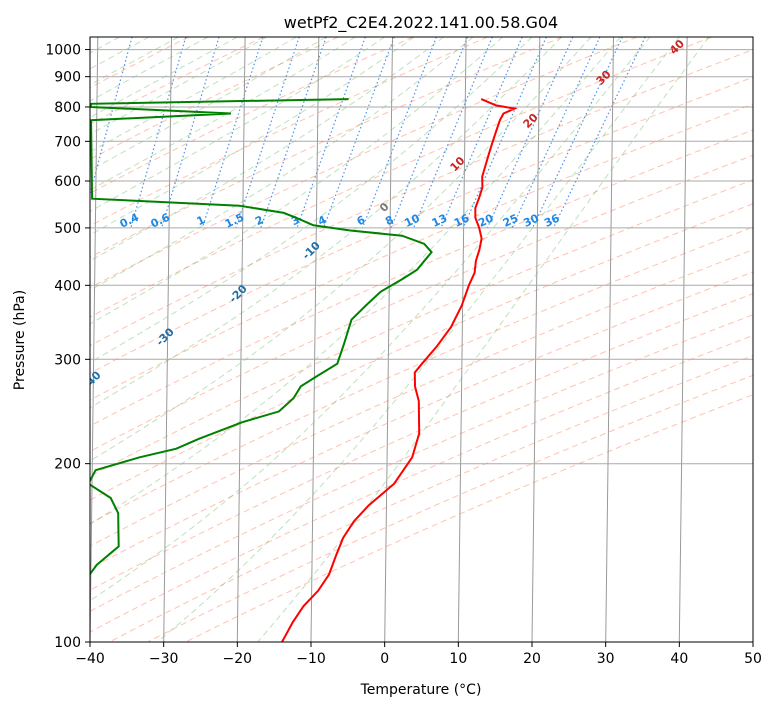 The height and width of the screenshot is (708, 775). Describe the element at coordinates (311, 250) in the screenshot. I see `isotherm-label: -10` at that location.